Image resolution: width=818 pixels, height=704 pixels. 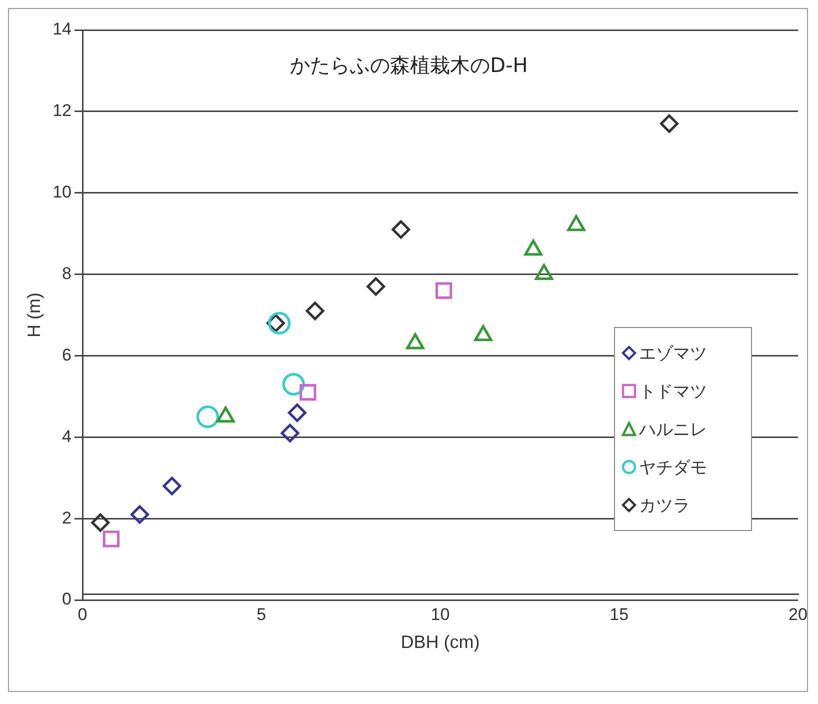 What do you see at coordinates (62, 192) in the screenshot?
I see `y-tick-label: 10` at bounding box center [62, 192].